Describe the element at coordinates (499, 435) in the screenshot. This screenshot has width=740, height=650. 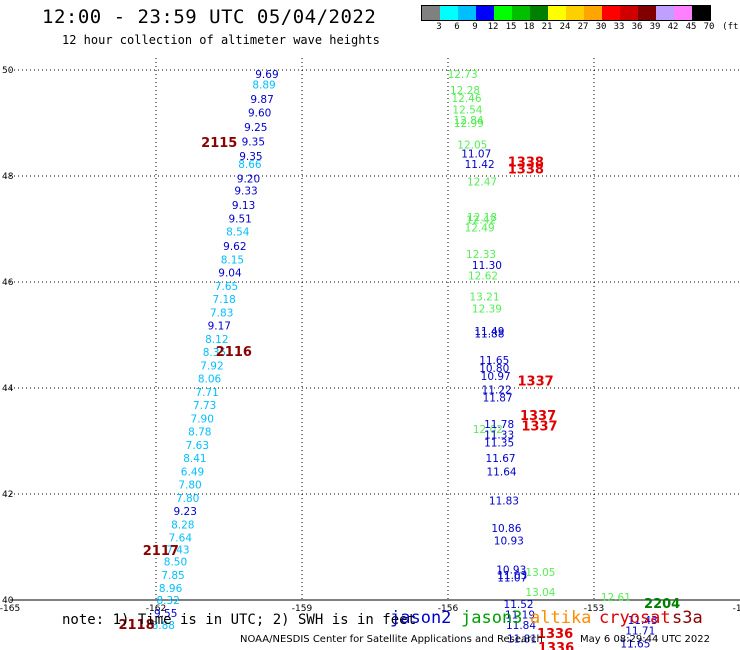
I see `data-label-jason2: 11.33` at that location.